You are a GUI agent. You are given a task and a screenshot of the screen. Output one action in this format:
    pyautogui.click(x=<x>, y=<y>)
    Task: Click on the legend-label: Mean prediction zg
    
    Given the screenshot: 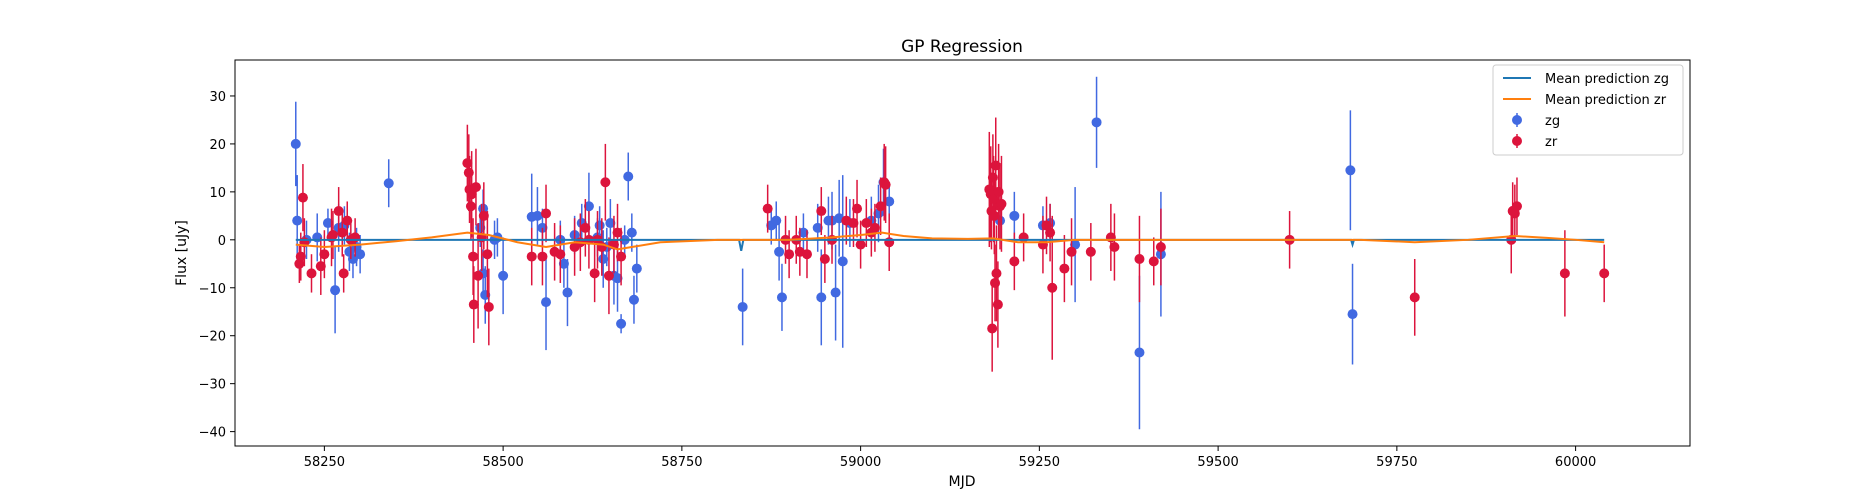 What is the action you would take?
    pyautogui.click(x=1607, y=79)
    